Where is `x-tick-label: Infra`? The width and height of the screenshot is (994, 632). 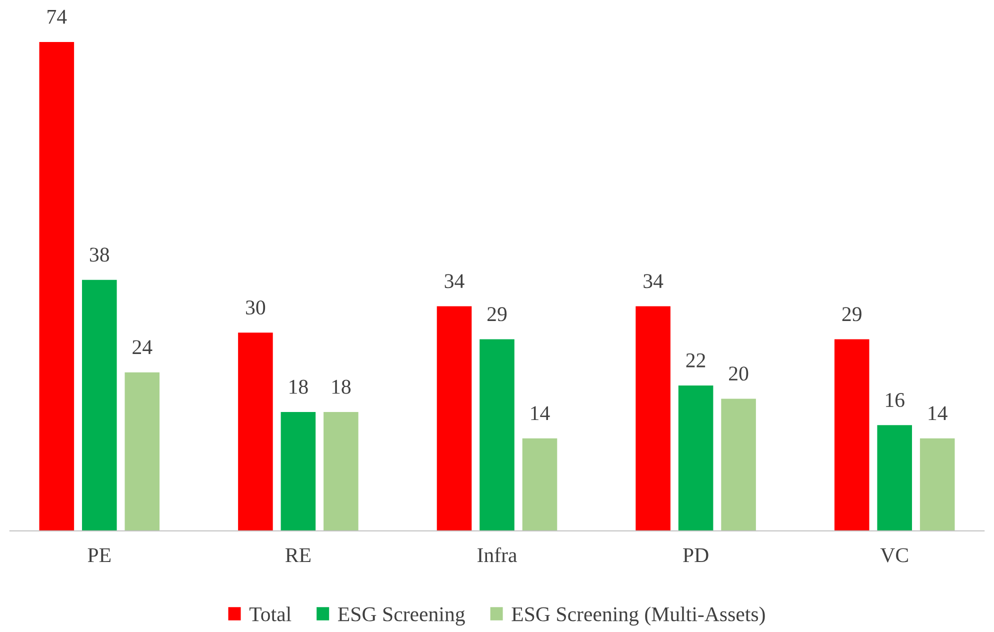 x-tick-label: Infra is located at coordinates (497, 554).